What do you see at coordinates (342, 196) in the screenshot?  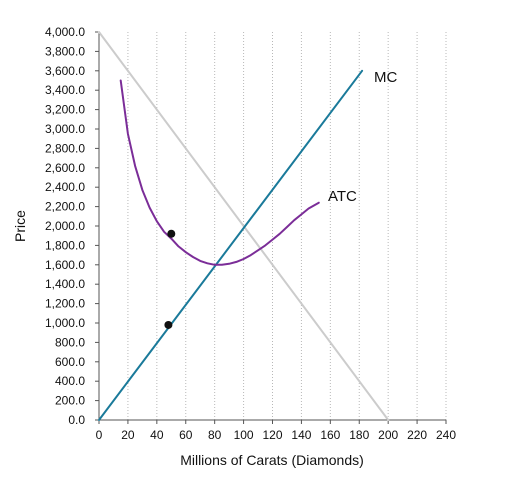 I see `atc-label: ATC` at bounding box center [342, 196].